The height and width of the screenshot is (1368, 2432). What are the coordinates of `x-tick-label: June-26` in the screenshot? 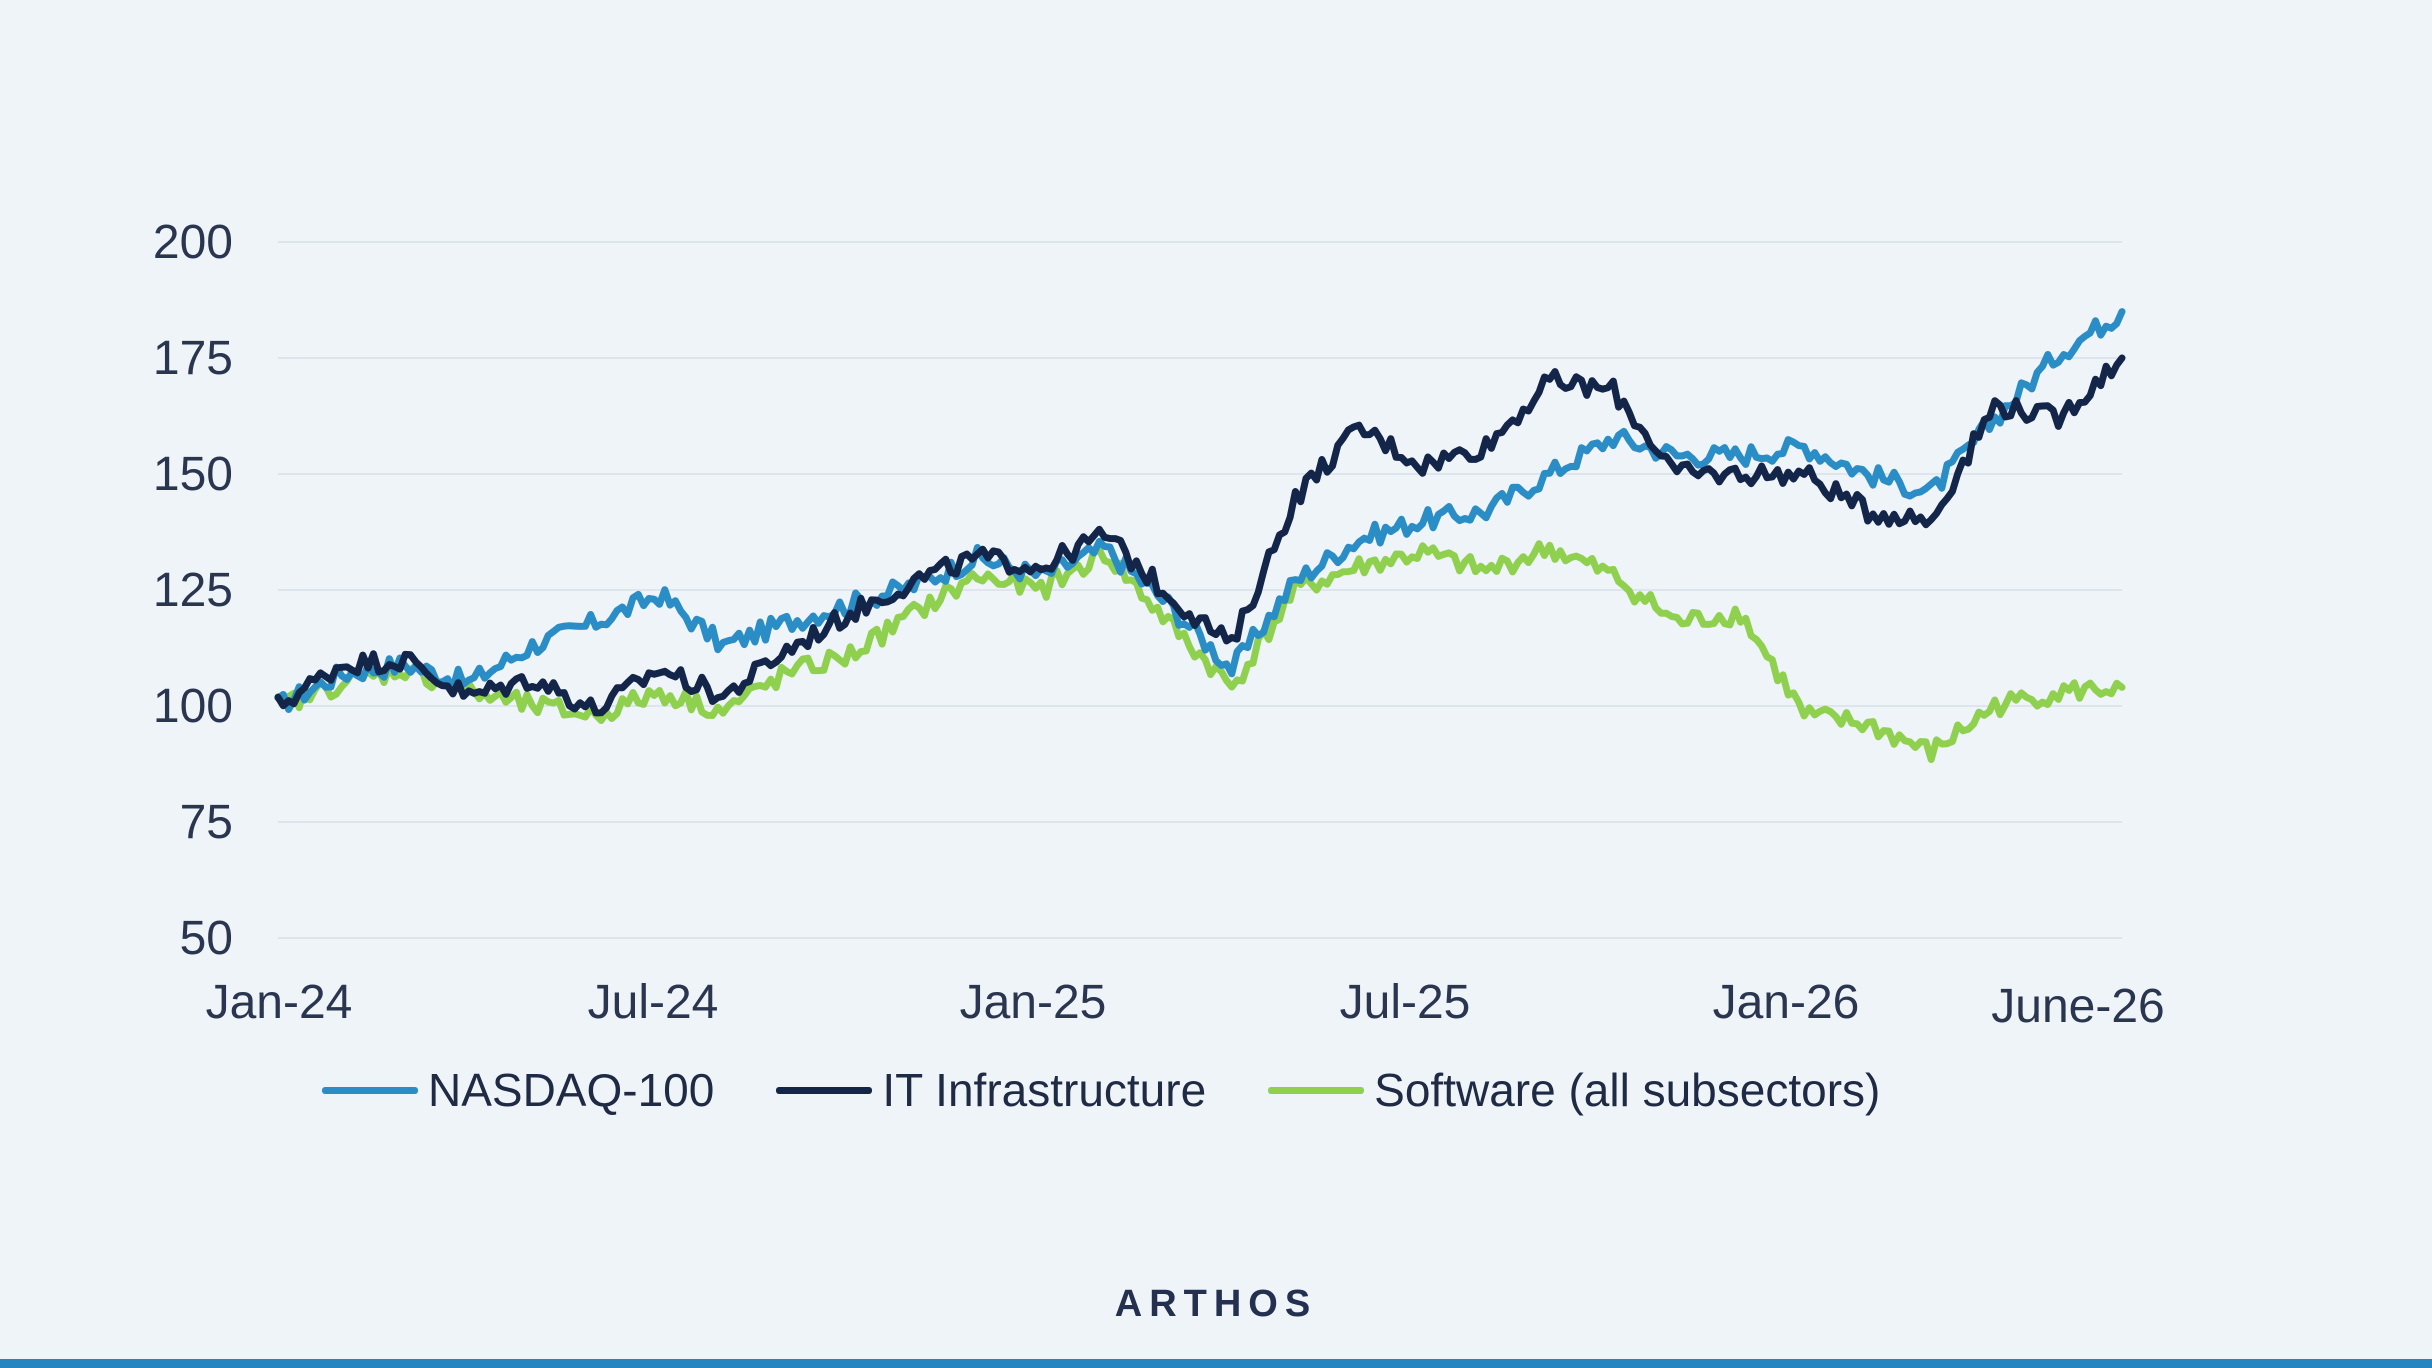 It's located at (2077, 1006).